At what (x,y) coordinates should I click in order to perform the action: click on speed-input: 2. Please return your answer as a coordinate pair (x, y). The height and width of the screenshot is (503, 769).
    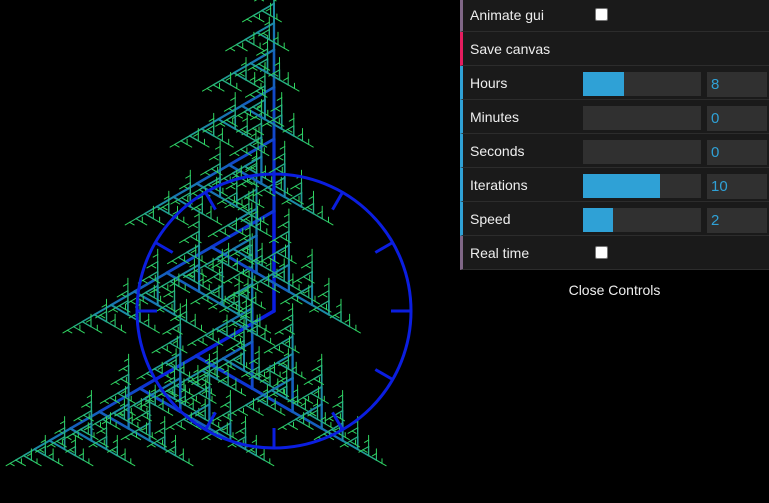
    Looking at the image, I should click on (737, 220).